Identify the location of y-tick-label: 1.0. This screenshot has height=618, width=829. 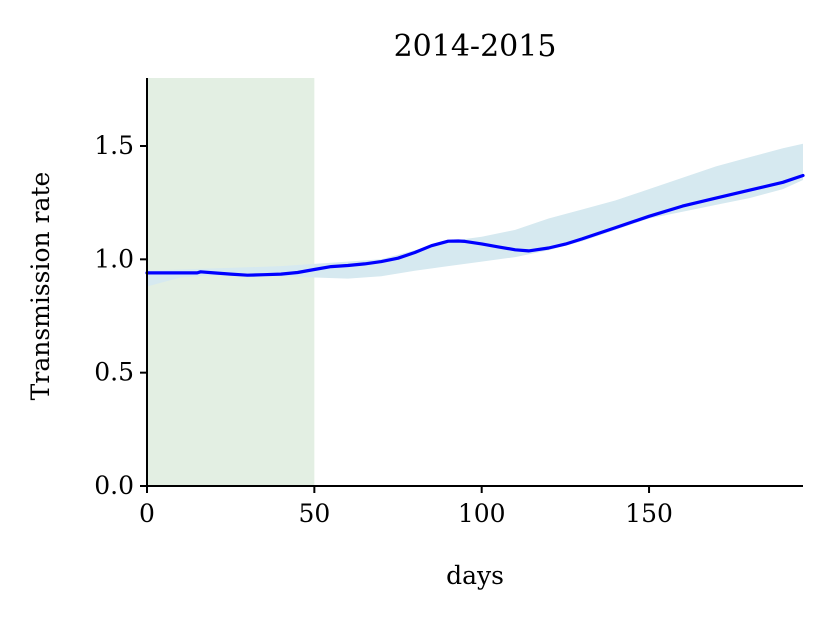
(114, 258).